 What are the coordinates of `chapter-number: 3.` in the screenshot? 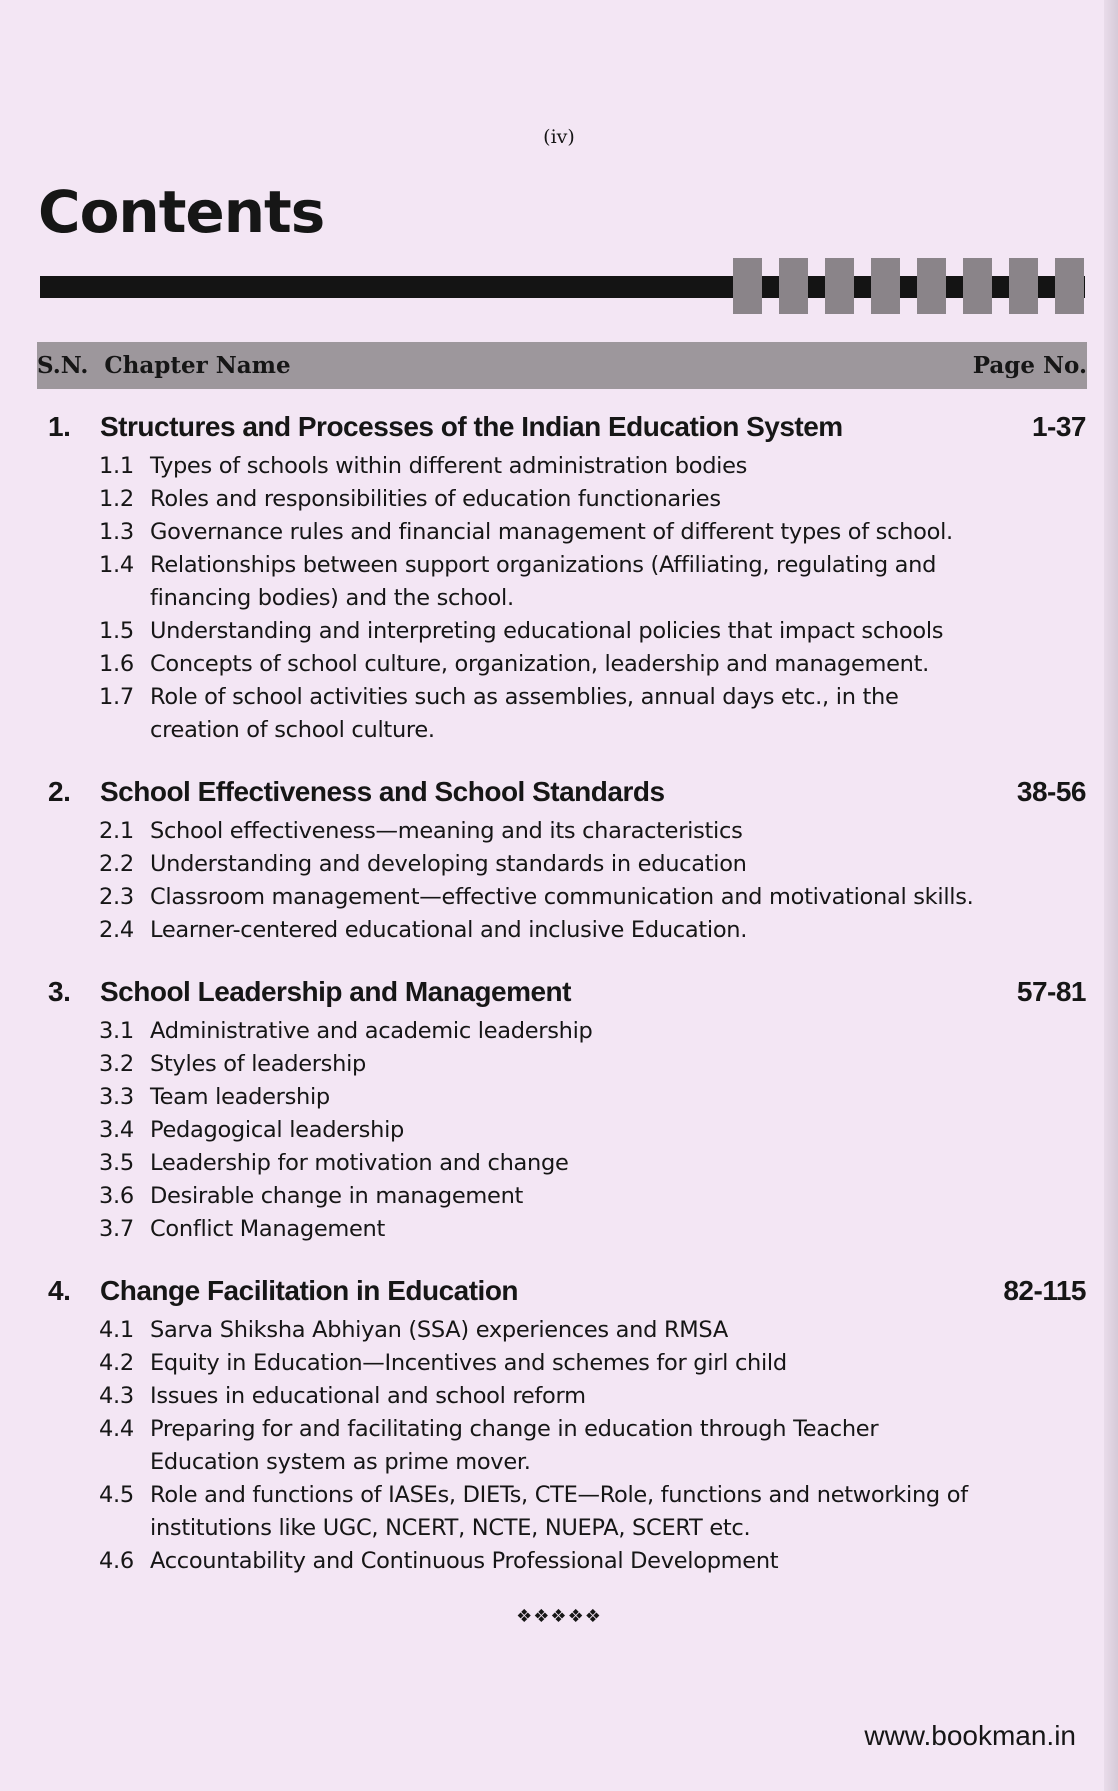 It's located at (59, 991).